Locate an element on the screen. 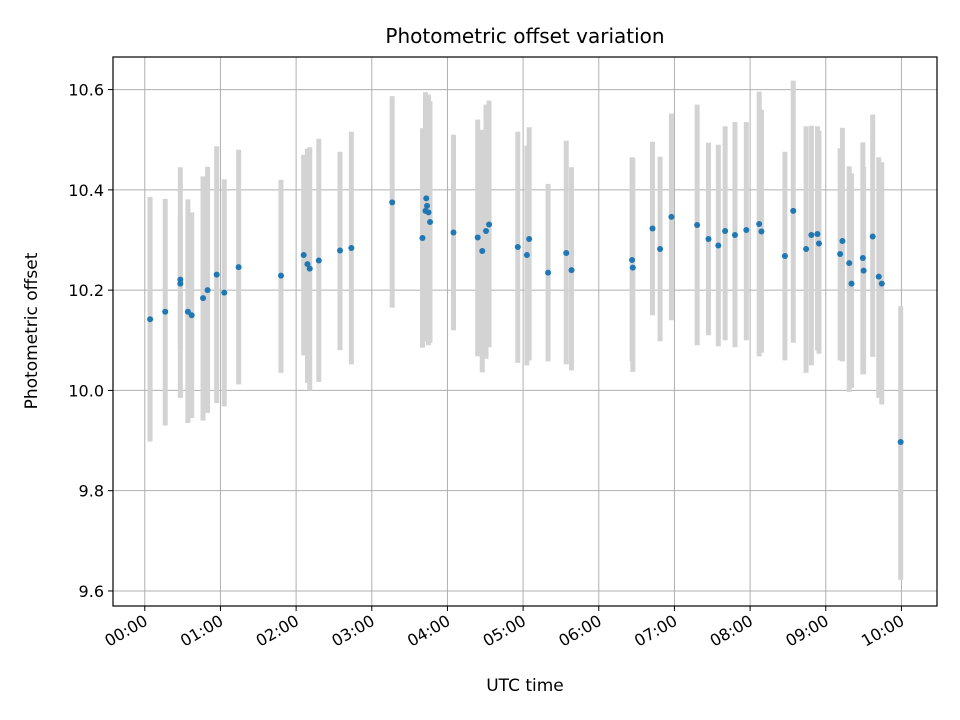 The image size is (960, 720). x-tick-label: 05:00 is located at coordinates (504, 631).